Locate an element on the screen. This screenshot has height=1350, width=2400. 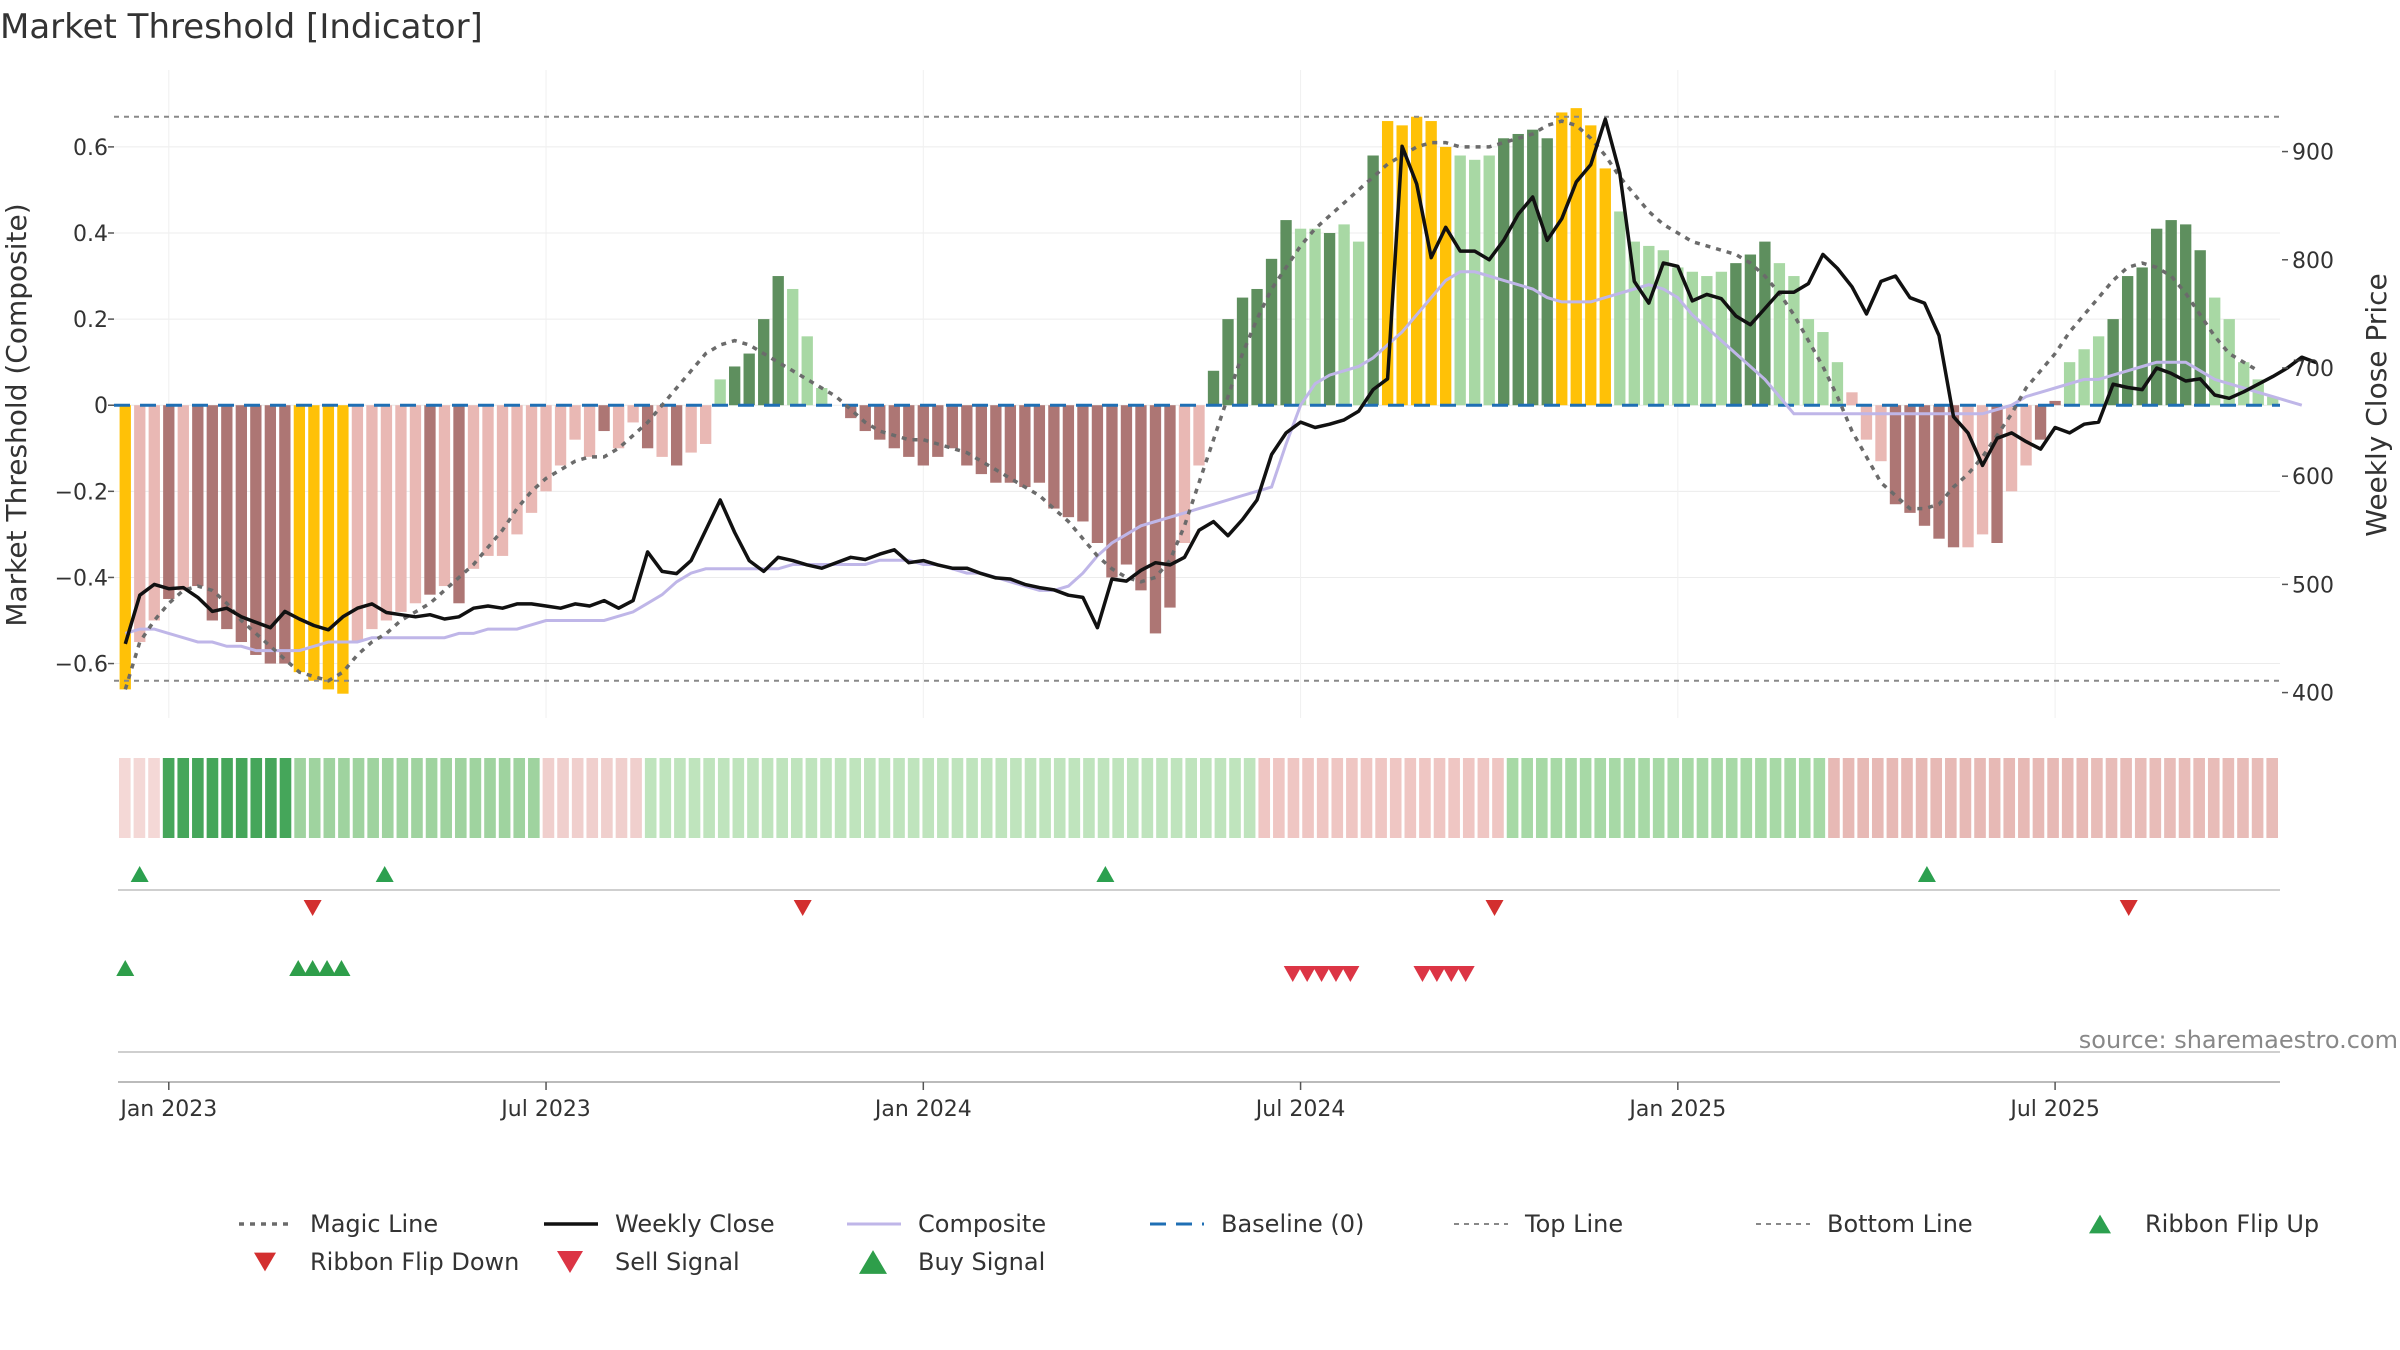
y2-tick-label: 700 is located at coordinates (2313, 369).